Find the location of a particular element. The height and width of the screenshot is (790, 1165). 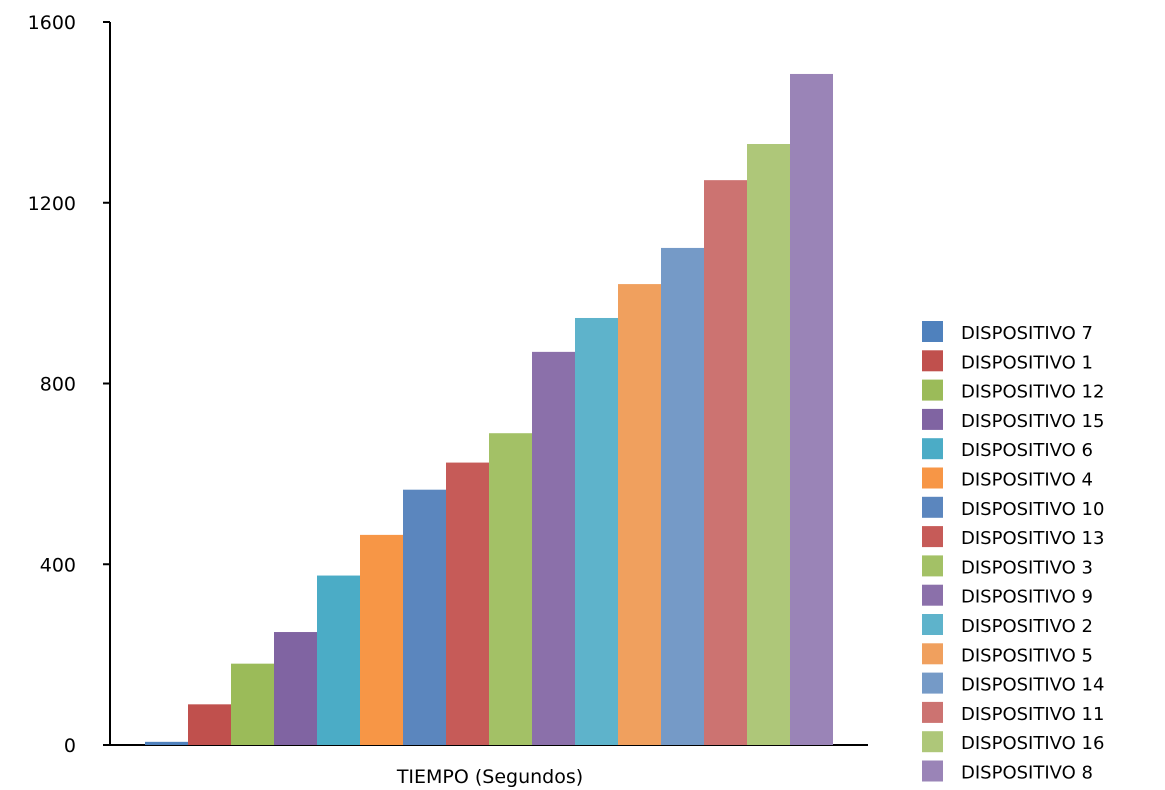

y-tick-label: 800 is located at coordinates (58, 385).